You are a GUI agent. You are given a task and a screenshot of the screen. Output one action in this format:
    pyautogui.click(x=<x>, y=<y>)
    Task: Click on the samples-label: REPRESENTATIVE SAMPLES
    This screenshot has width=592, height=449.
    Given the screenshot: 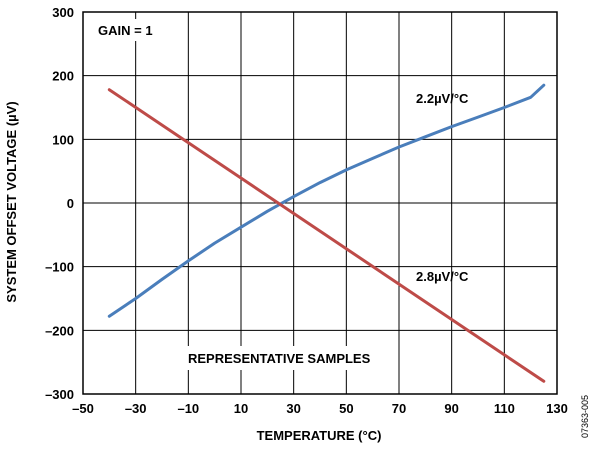 What is the action you would take?
    pyautogui.click(x=279, y=358)
    